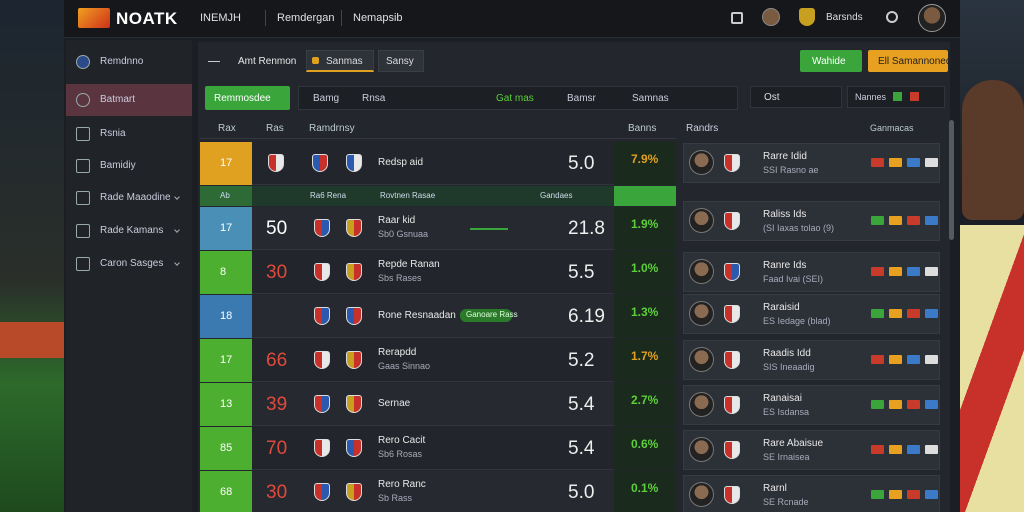 The height and width of the screenshot is (512, 1024). I want to click on sidebar-item: Batmart, so click(118, 99).